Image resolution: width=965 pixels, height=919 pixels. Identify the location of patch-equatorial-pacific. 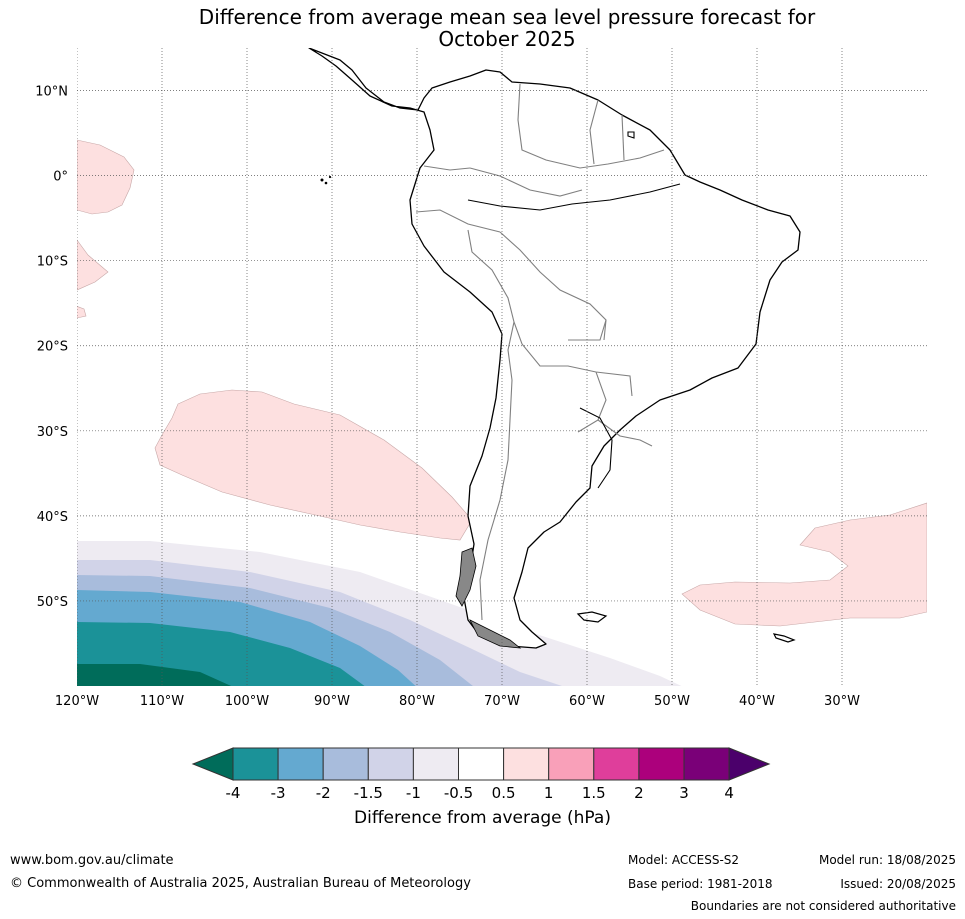
(106, 177).